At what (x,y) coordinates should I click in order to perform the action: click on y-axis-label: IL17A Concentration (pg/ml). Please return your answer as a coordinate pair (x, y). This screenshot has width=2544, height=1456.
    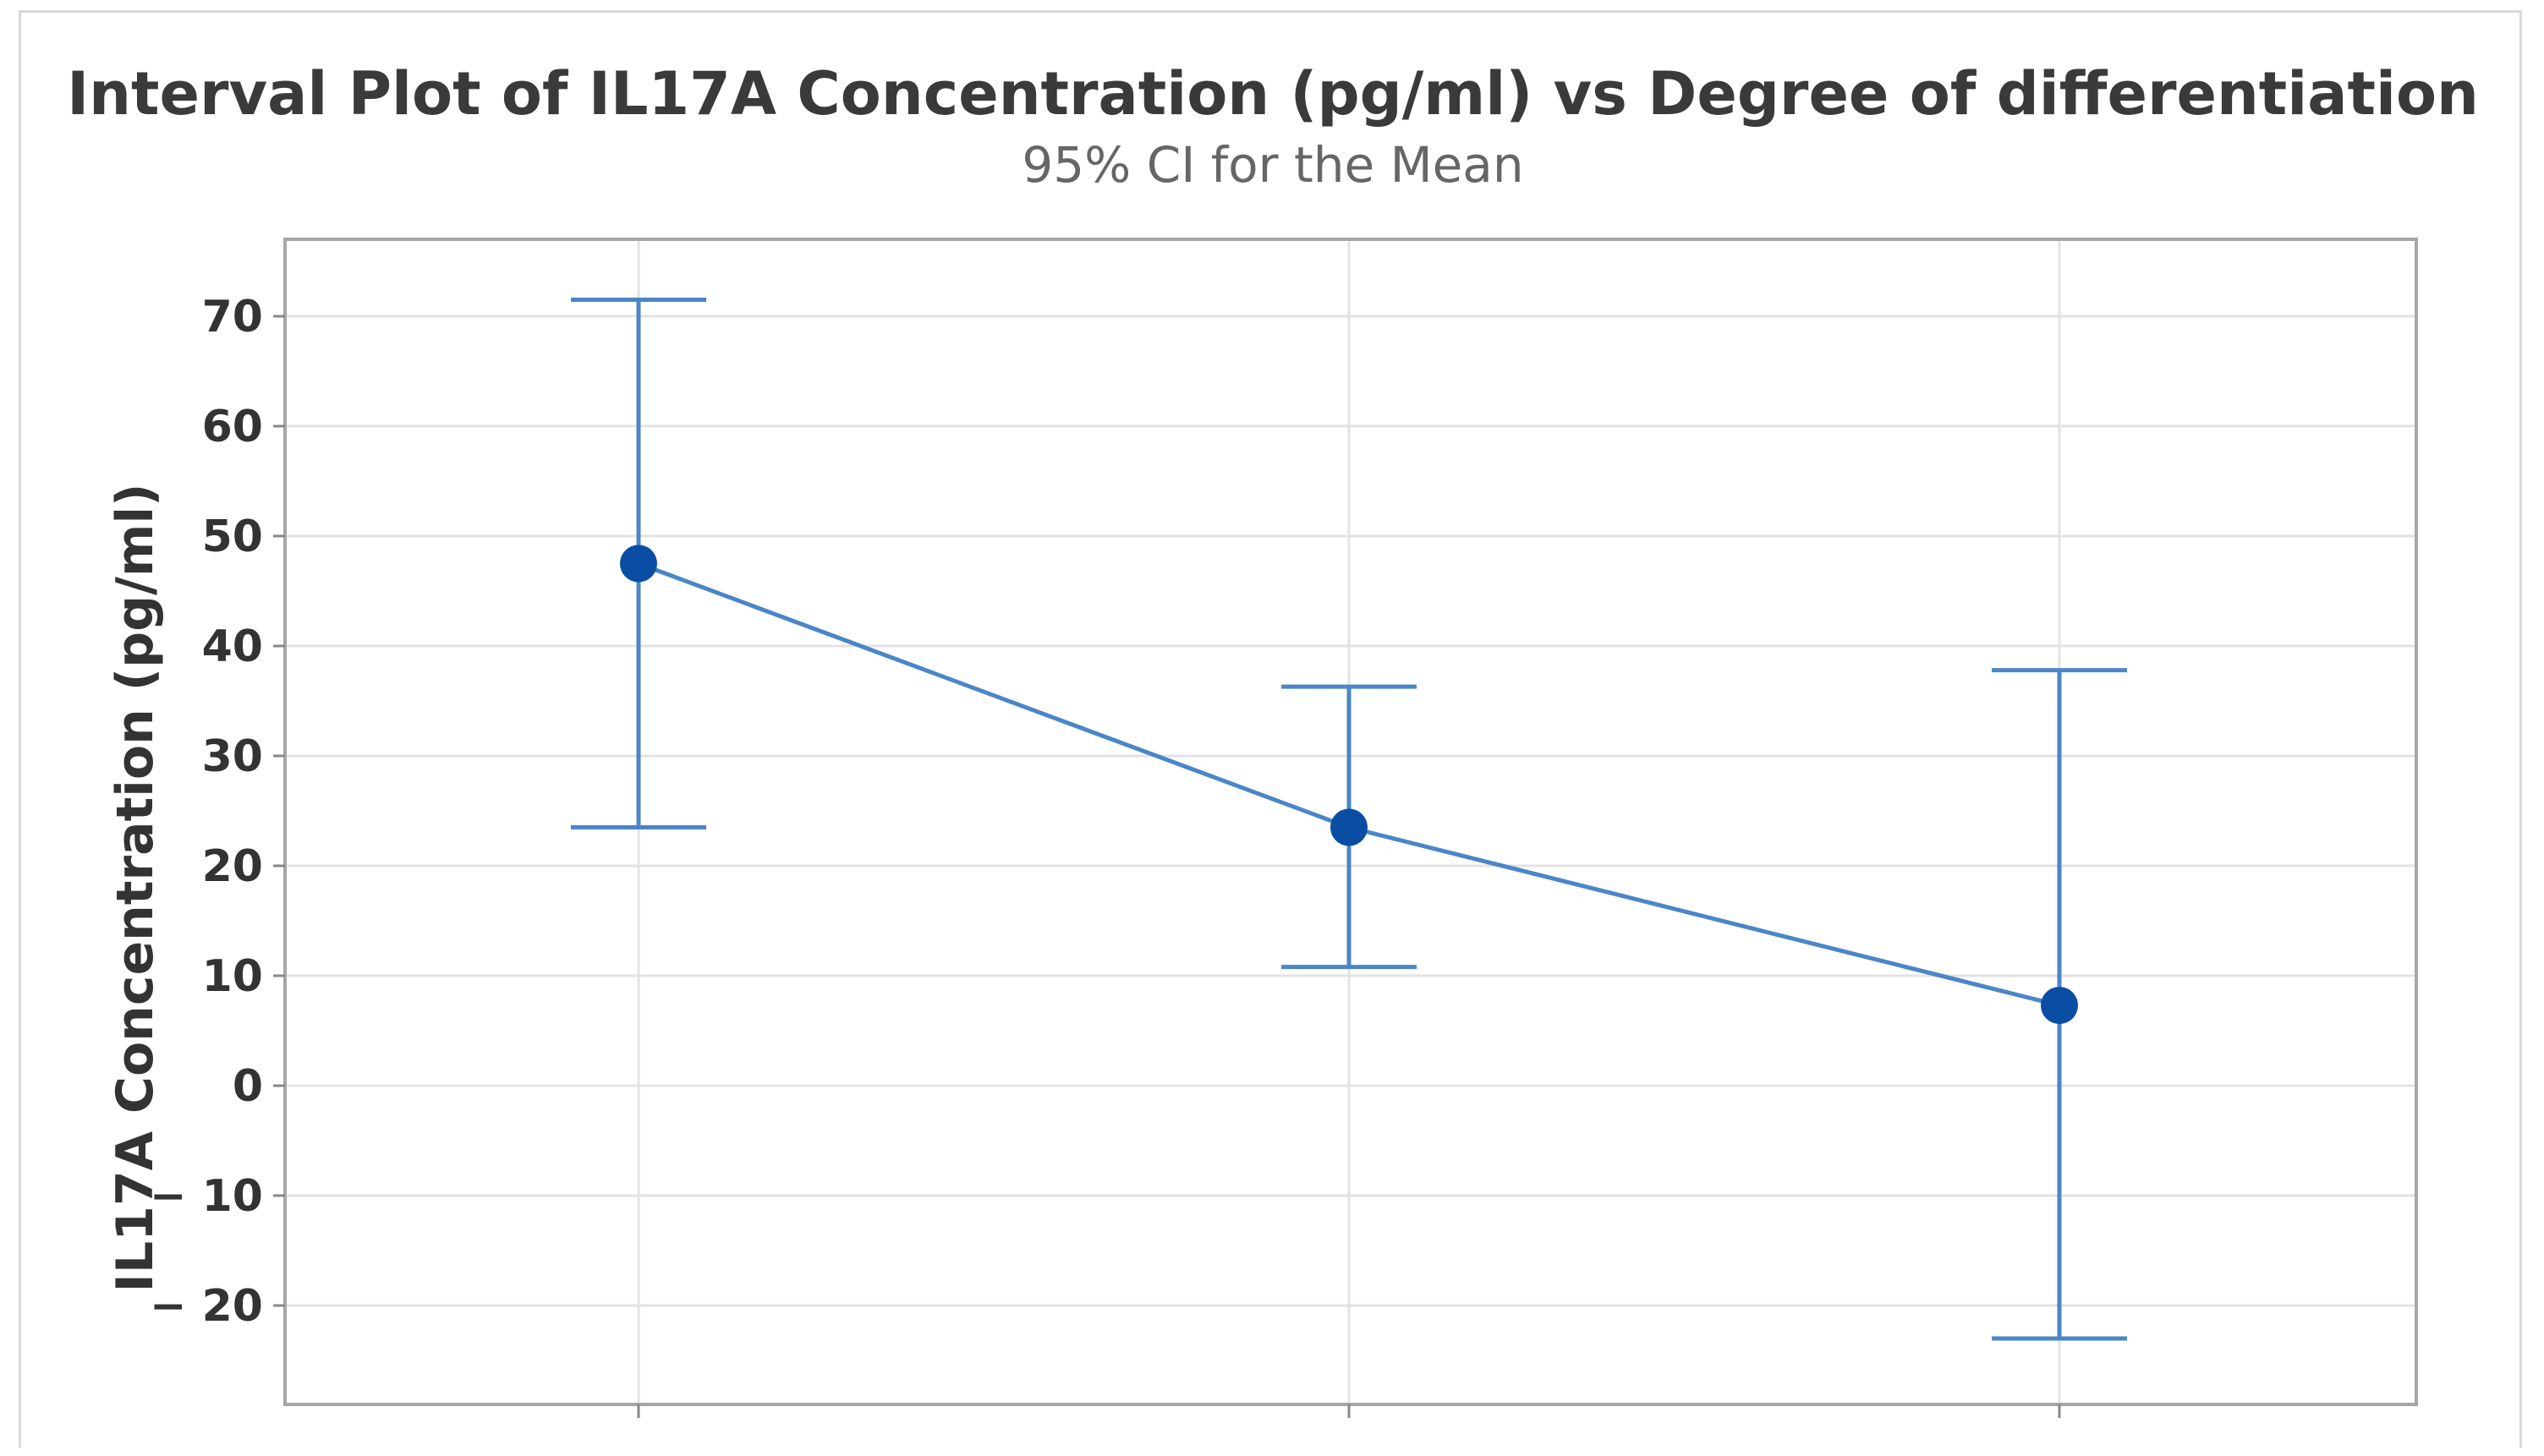
    Looking at the image, I should click on (135, 889).